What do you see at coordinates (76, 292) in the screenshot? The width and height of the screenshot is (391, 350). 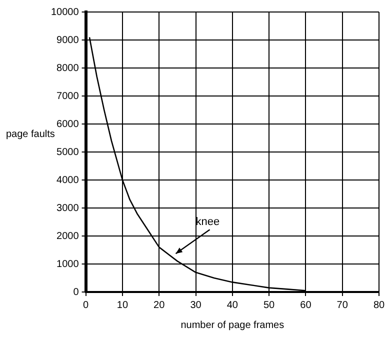 I see `y-tick-label: 0` at bounding box center [76, 292].